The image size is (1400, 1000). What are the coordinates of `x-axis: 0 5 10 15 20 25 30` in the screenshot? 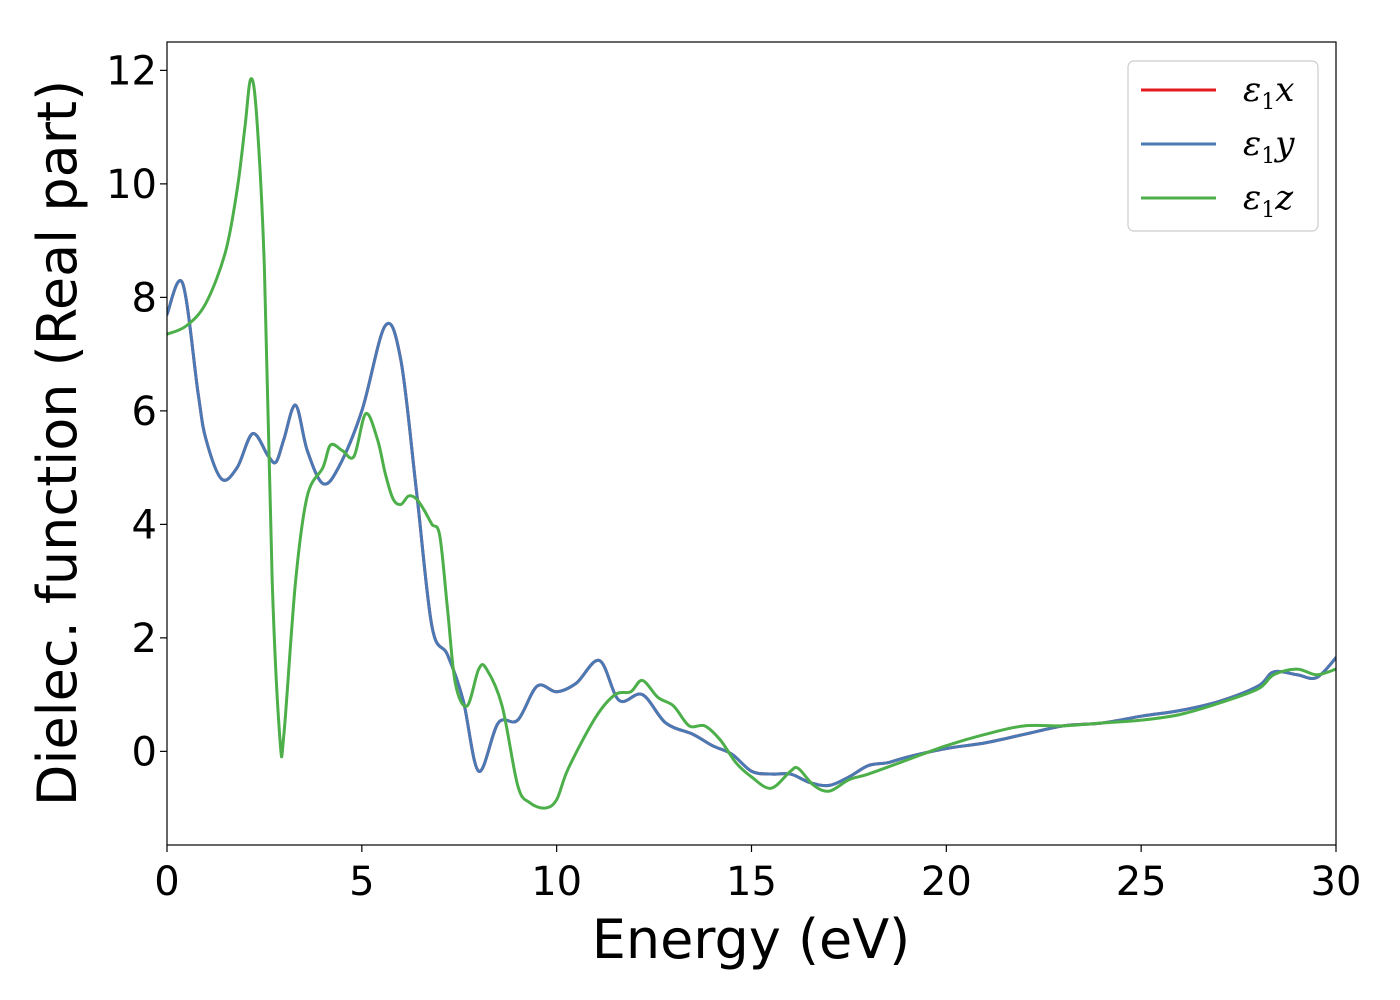 It's located at (757, 875).